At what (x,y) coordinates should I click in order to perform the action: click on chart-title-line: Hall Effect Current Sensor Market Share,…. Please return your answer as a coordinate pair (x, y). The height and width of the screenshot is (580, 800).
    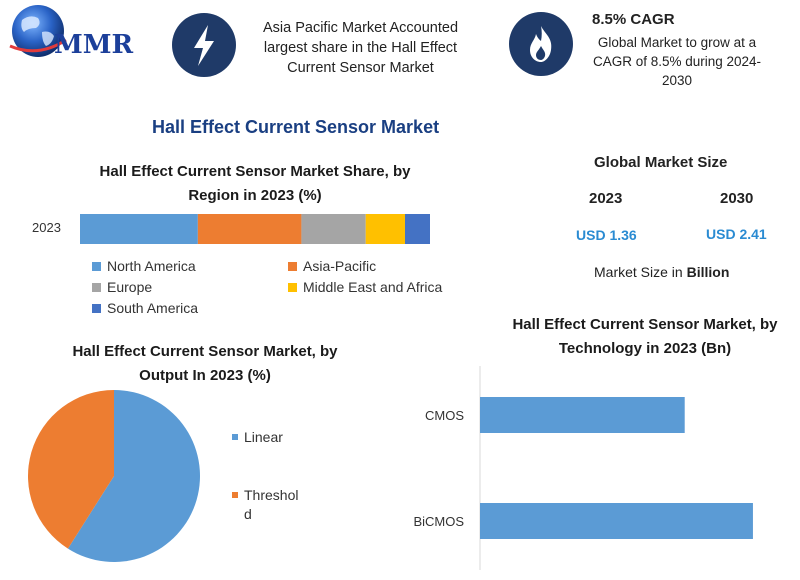
    Looking at the image, I should click on (255, 171).